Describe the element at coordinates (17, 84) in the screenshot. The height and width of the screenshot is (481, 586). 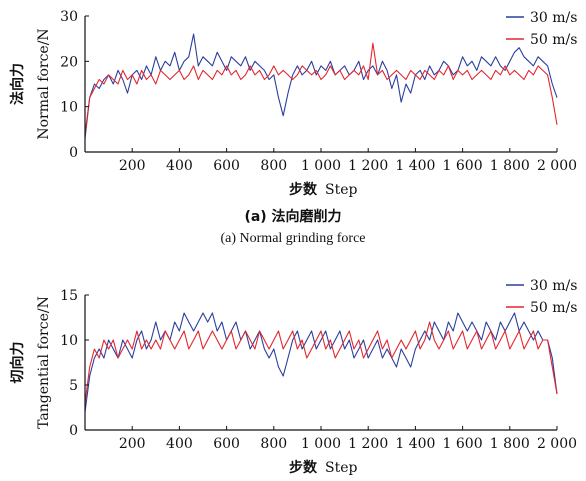
I see `y-axis-label-chinese: 法向力` at that location.